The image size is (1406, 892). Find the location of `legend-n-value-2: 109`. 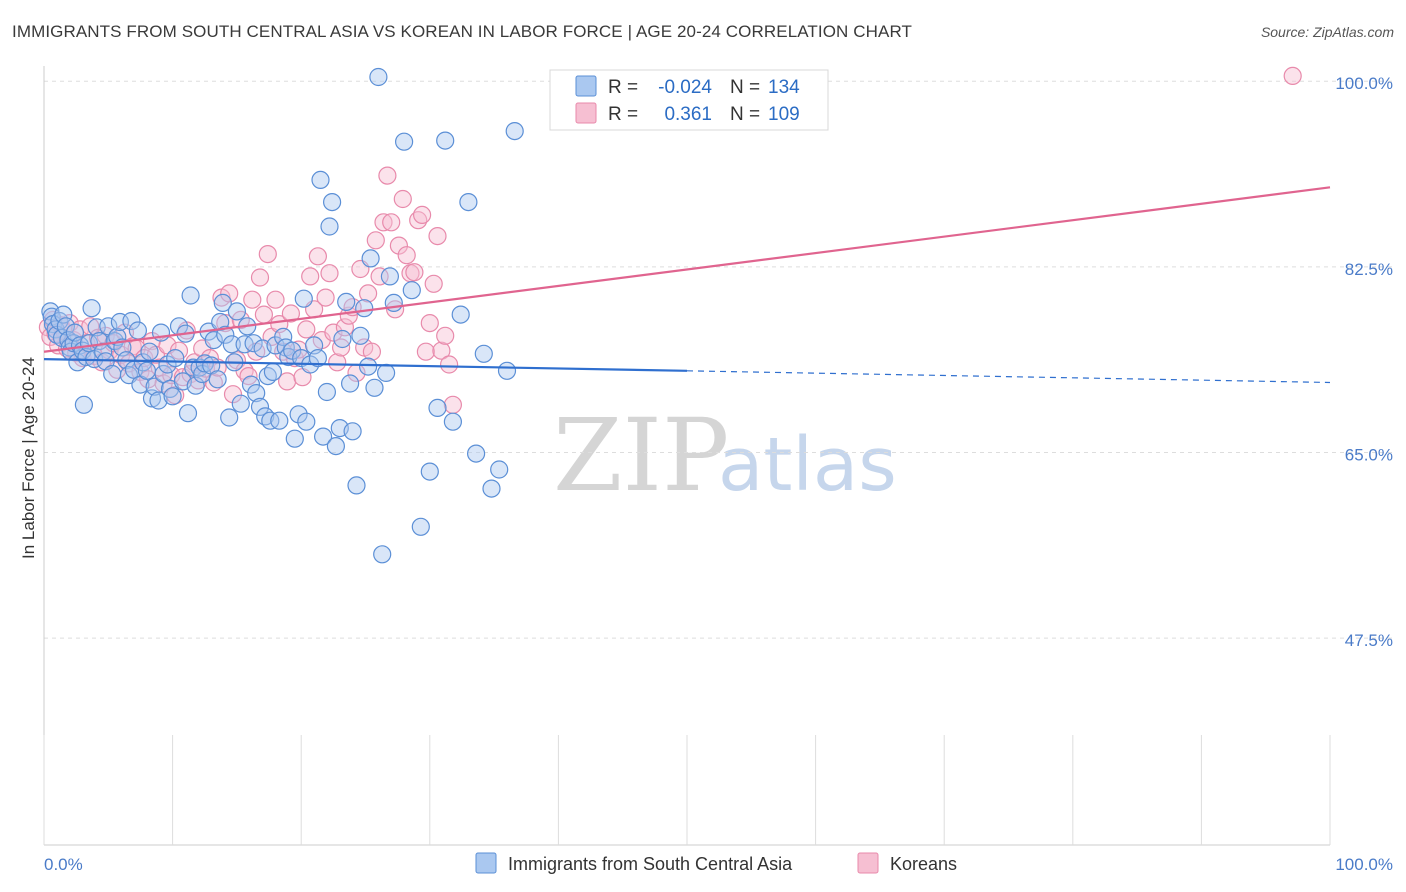

legend-n-value-2: 109 is located at coordinates (784, 114).